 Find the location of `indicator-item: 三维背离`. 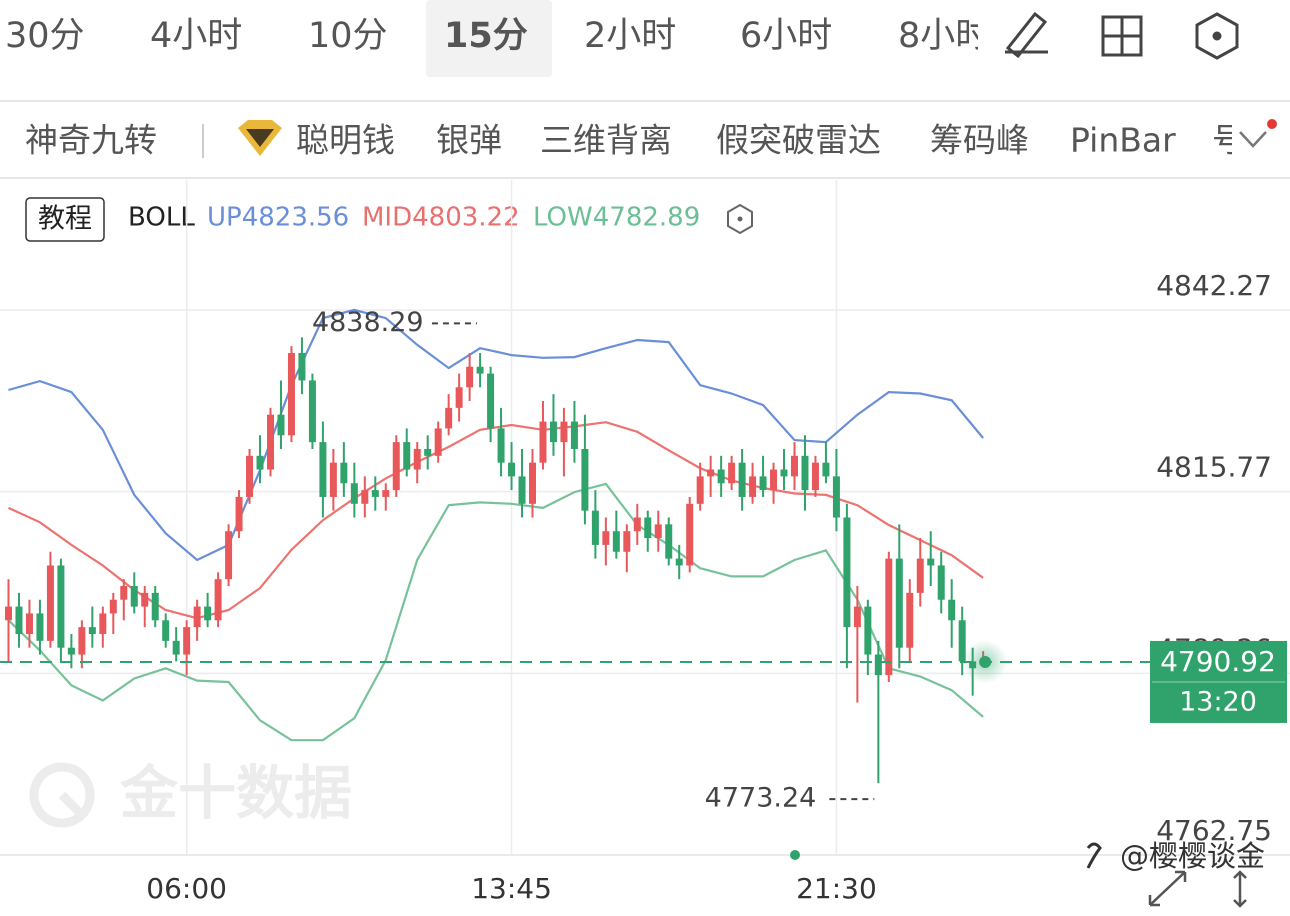

indicator-item: 三维背离 is located at coordinates (606, 140).